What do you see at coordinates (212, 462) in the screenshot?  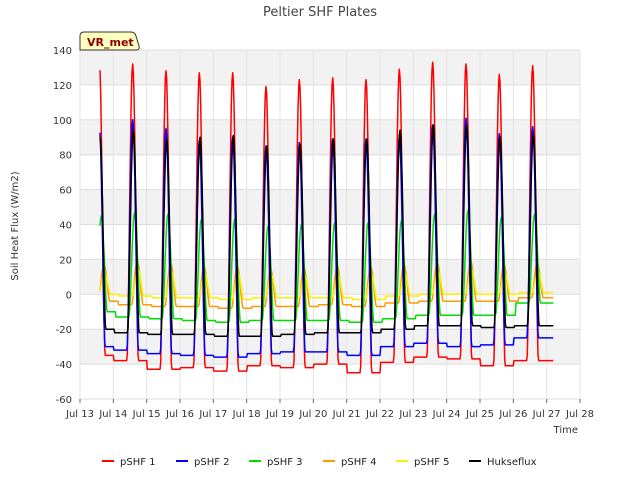 I see `legend-label: pSHF 2` at bounding box center [212, 462].